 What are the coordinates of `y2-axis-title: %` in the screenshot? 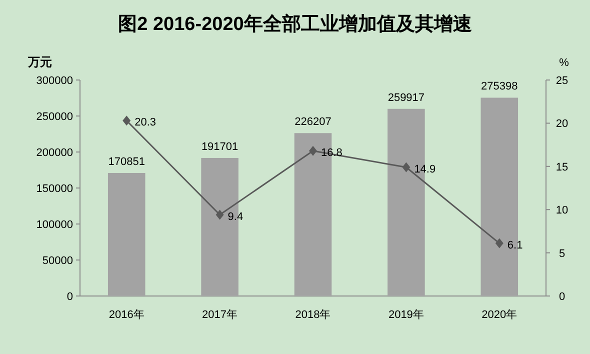 It's located at (564, 63).